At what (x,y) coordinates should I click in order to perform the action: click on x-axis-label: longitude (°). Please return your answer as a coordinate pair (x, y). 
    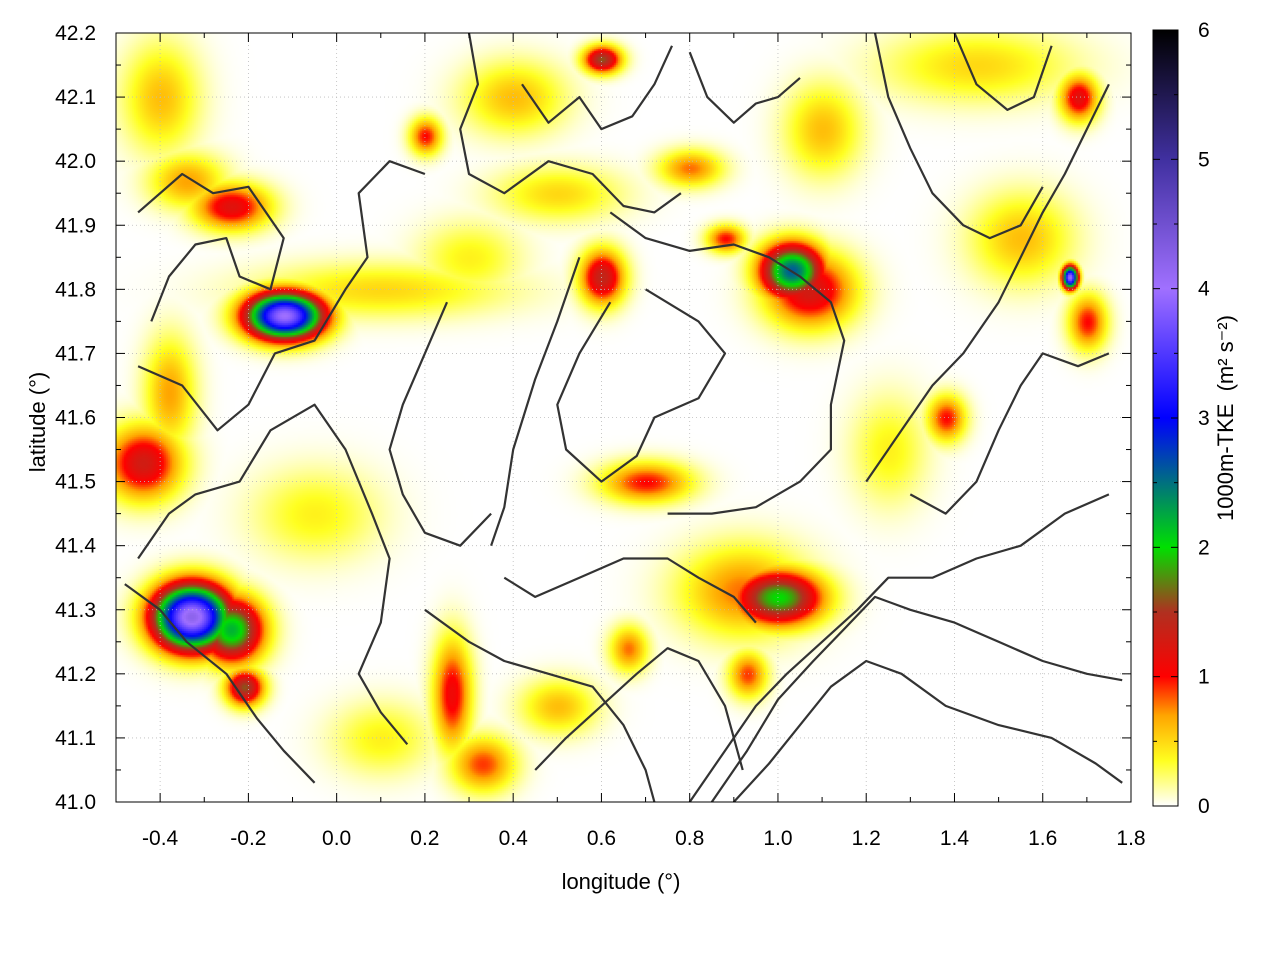
    Looking at the image, I should click on (621, 881).